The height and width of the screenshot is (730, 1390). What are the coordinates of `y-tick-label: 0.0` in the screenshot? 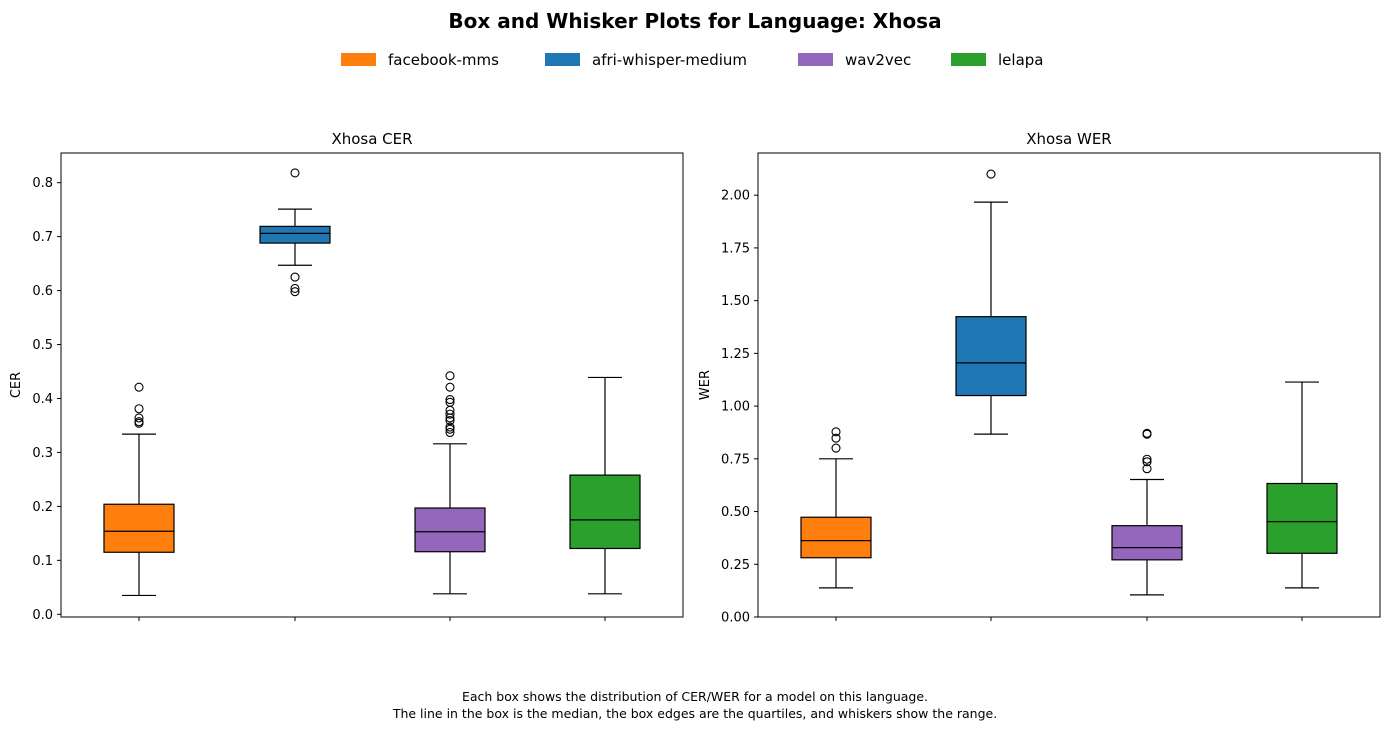 It's located at (42, 615).